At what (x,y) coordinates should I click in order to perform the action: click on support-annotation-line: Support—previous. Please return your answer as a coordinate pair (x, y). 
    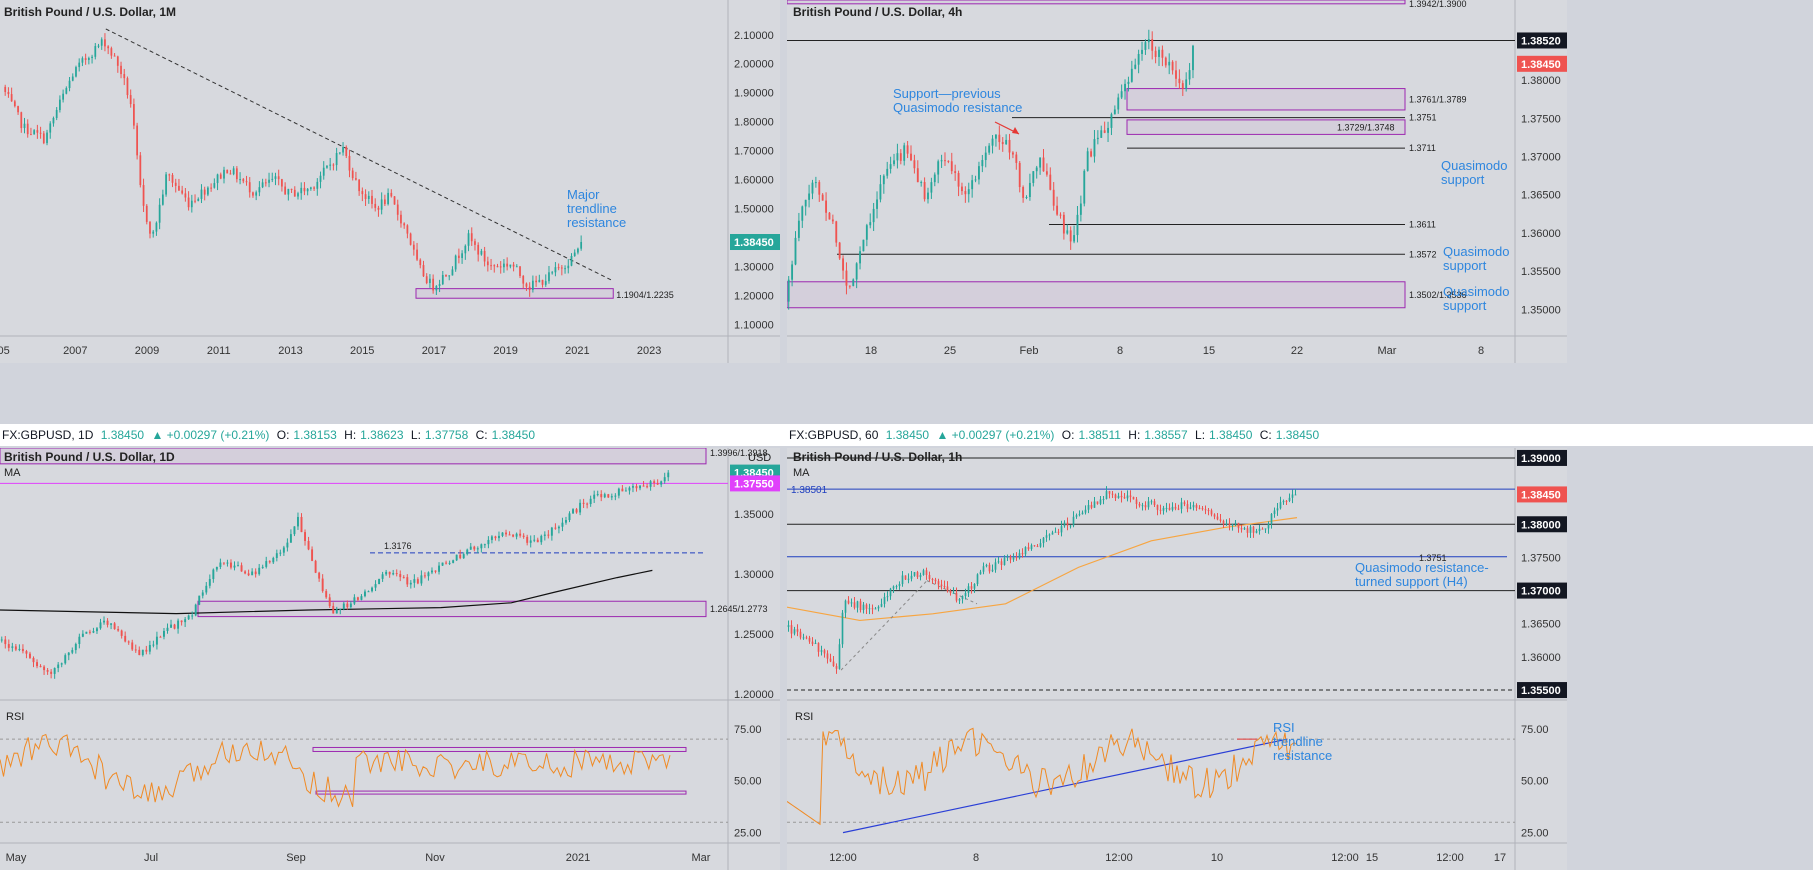
    Looking at the image, I should click on (947, 93).